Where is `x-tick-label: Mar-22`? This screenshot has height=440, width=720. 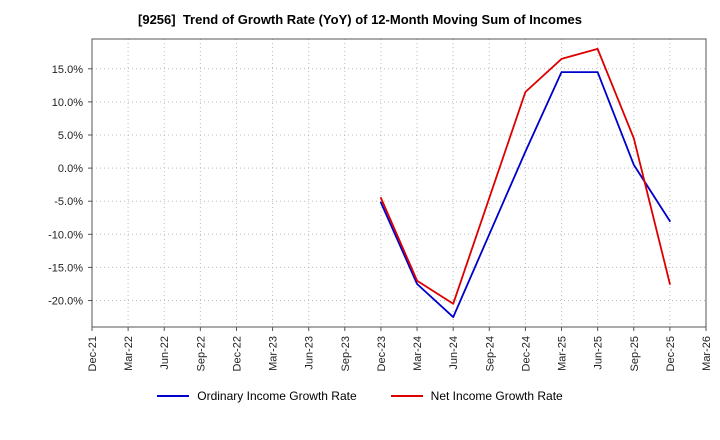
x-tick-label: Mar-22 is located at coordinates (129, 353).